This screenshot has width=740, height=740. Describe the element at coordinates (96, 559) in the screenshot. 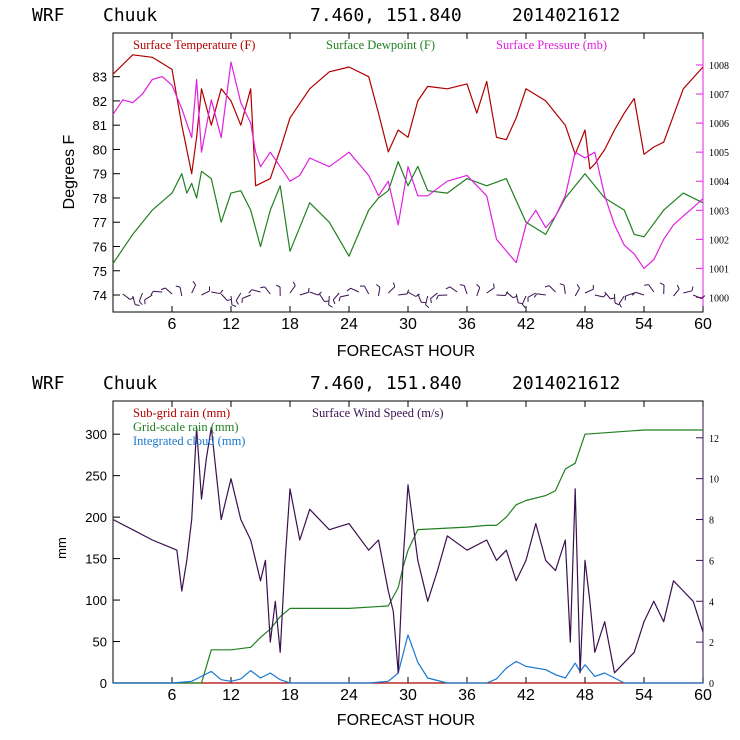

I see `bottom-y-tick-label: 150` at that location.